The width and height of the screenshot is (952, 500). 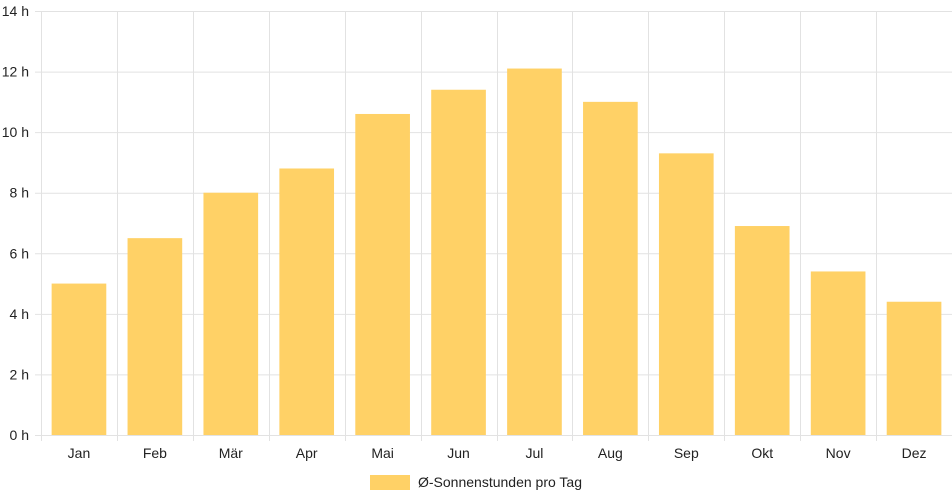 I want to click on legend: Ø-Sonnenstunden pro Tag, so click(x=476, y=482).